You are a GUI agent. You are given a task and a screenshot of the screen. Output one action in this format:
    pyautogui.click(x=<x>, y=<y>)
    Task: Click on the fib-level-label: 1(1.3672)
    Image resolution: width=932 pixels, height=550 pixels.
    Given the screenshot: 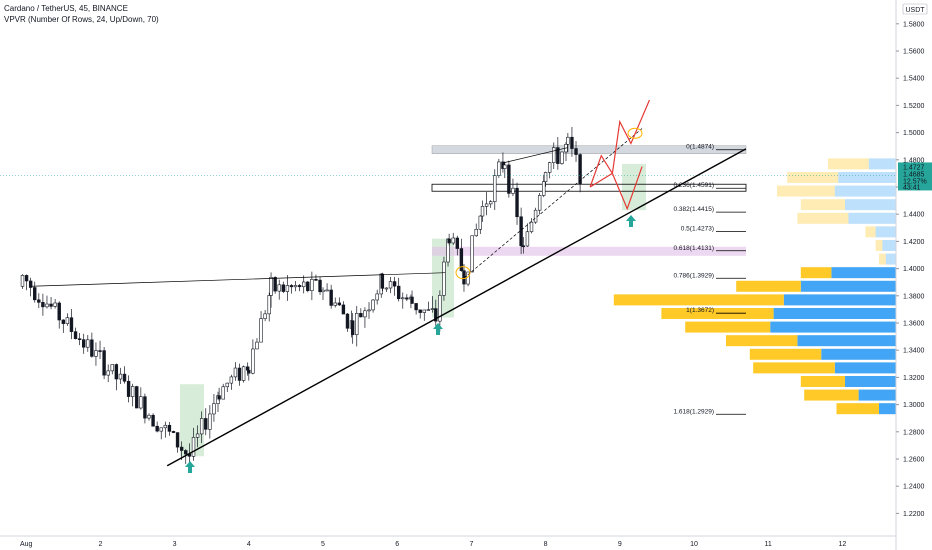 What is the action you would take?
    pyautogui.click(x=700, y=310)
    